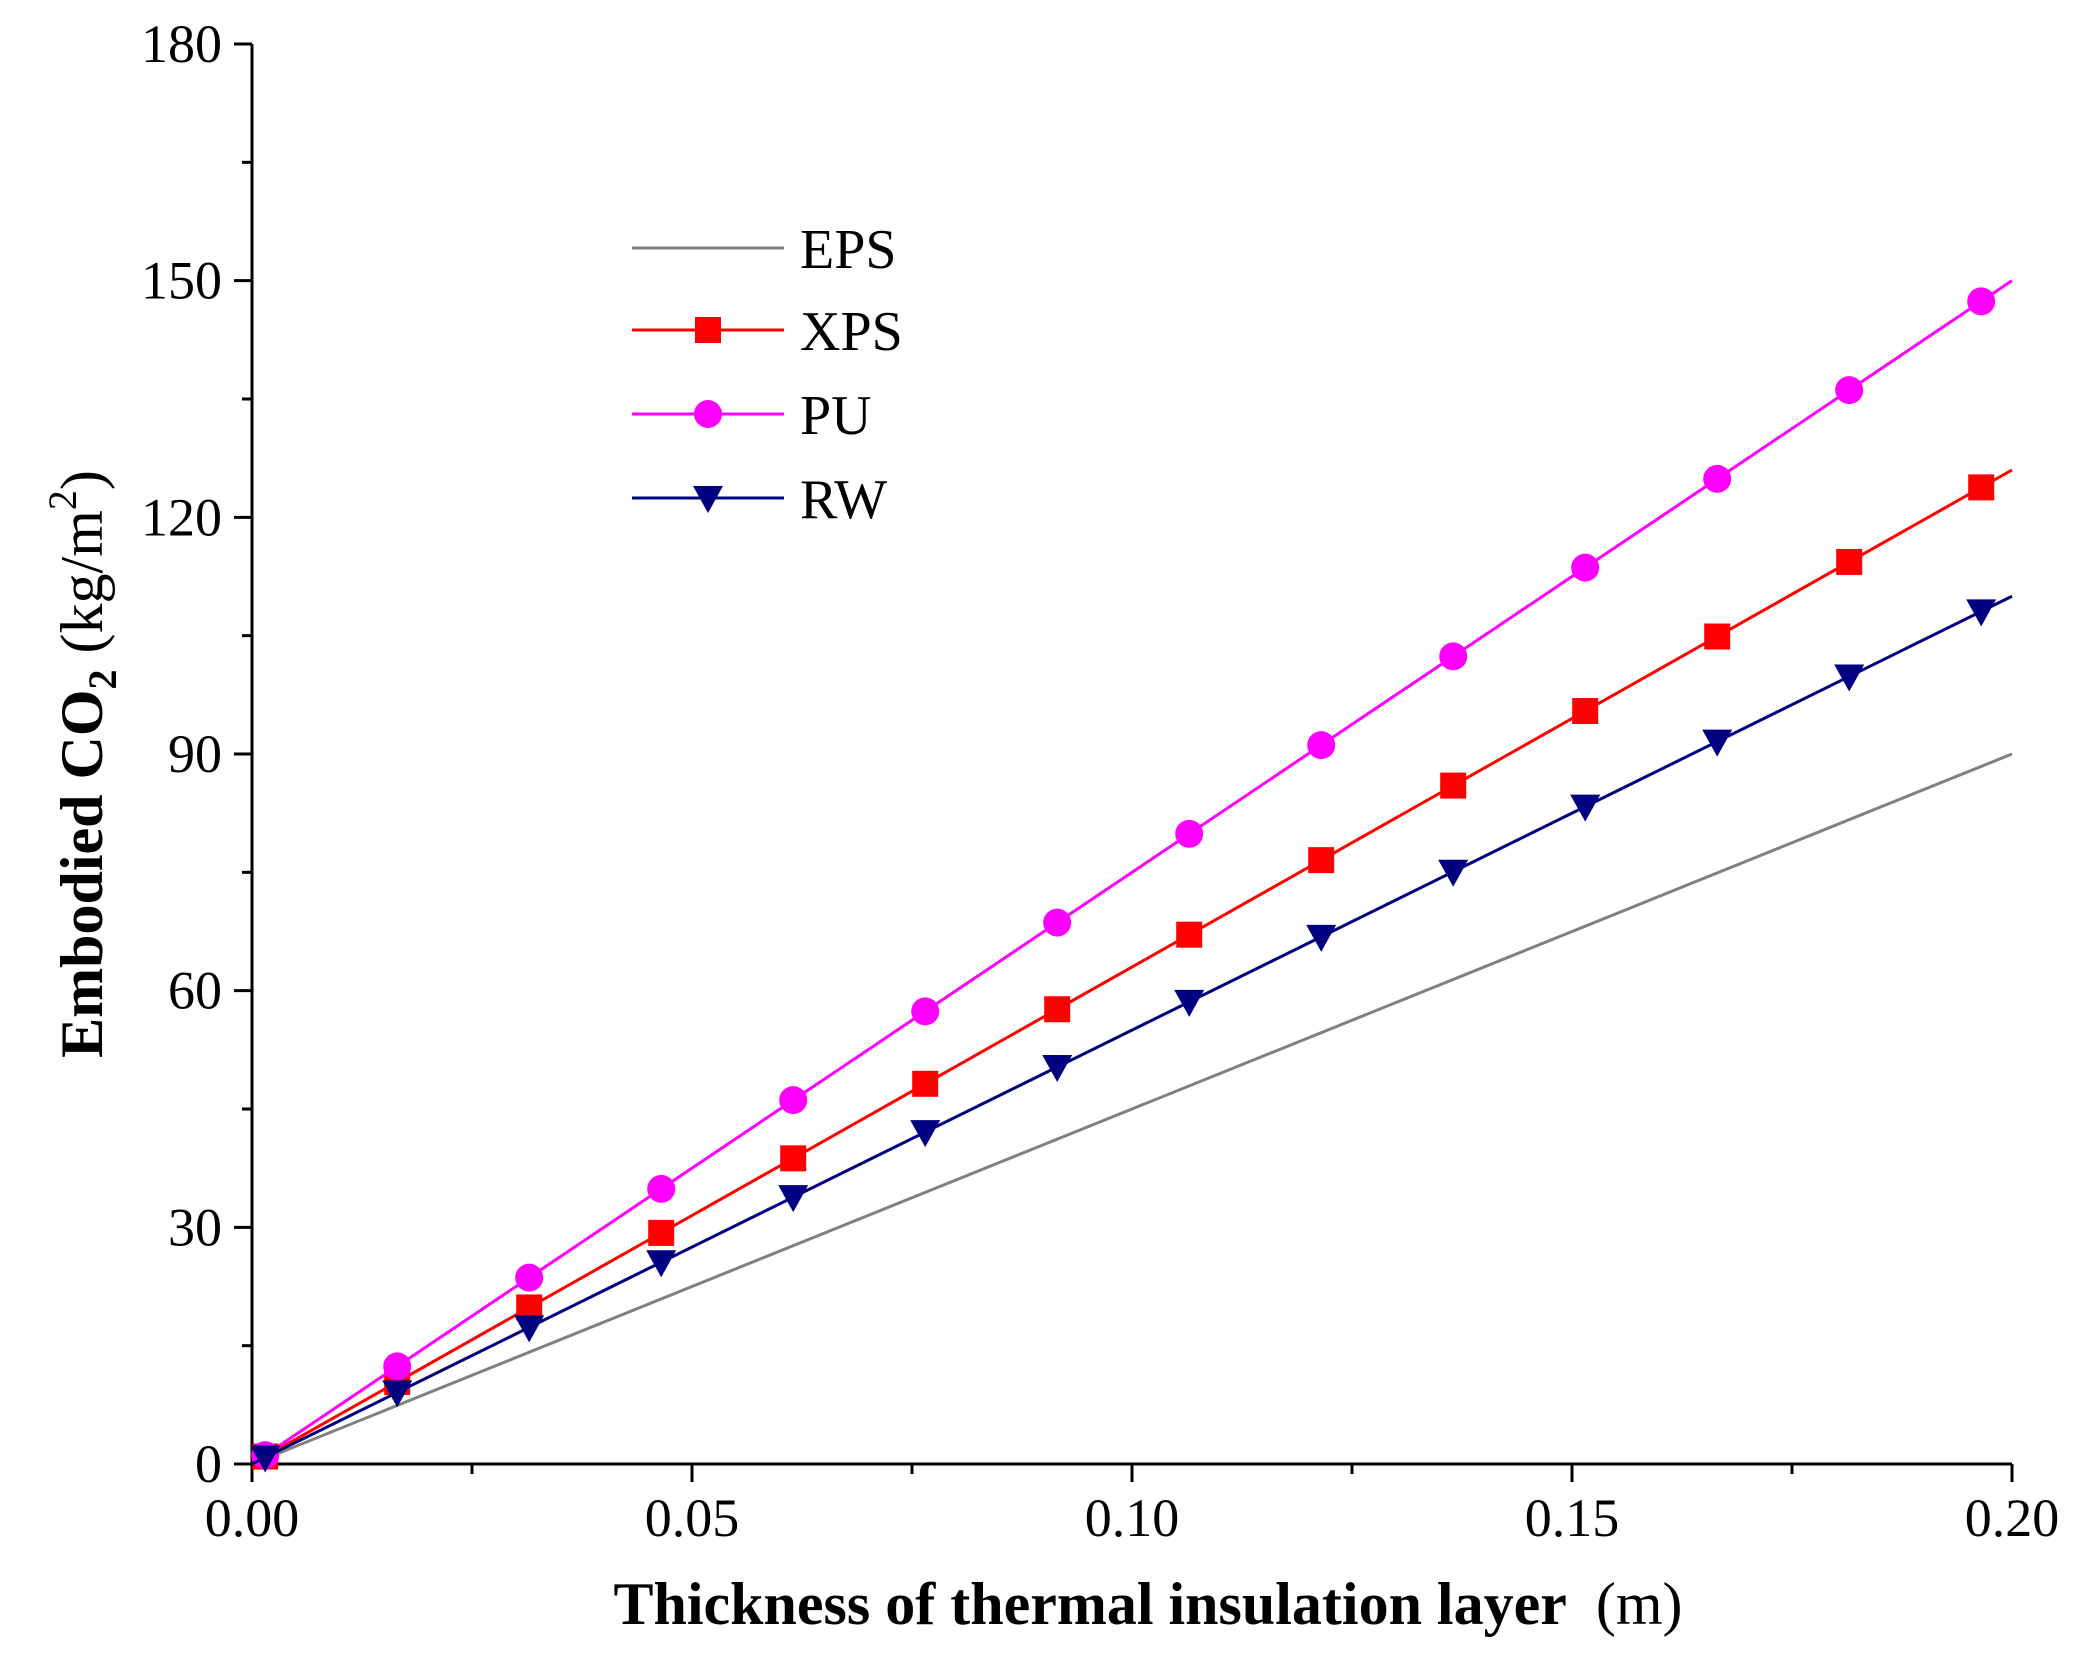 This screenshot has height=1659, width=2080. I want to click on y-tick-label: 180, so click(181, 44).